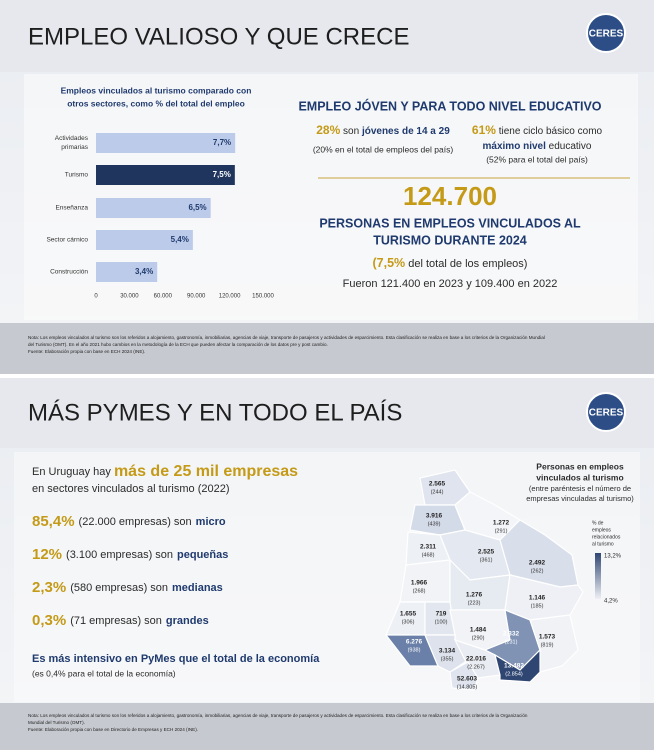 The height and width of the screenshot is (750, 654). What do you see at coordinates (49, 620) in the screenshot?
I see `size-pct: 0,3%` at bounding box center [49, 620].